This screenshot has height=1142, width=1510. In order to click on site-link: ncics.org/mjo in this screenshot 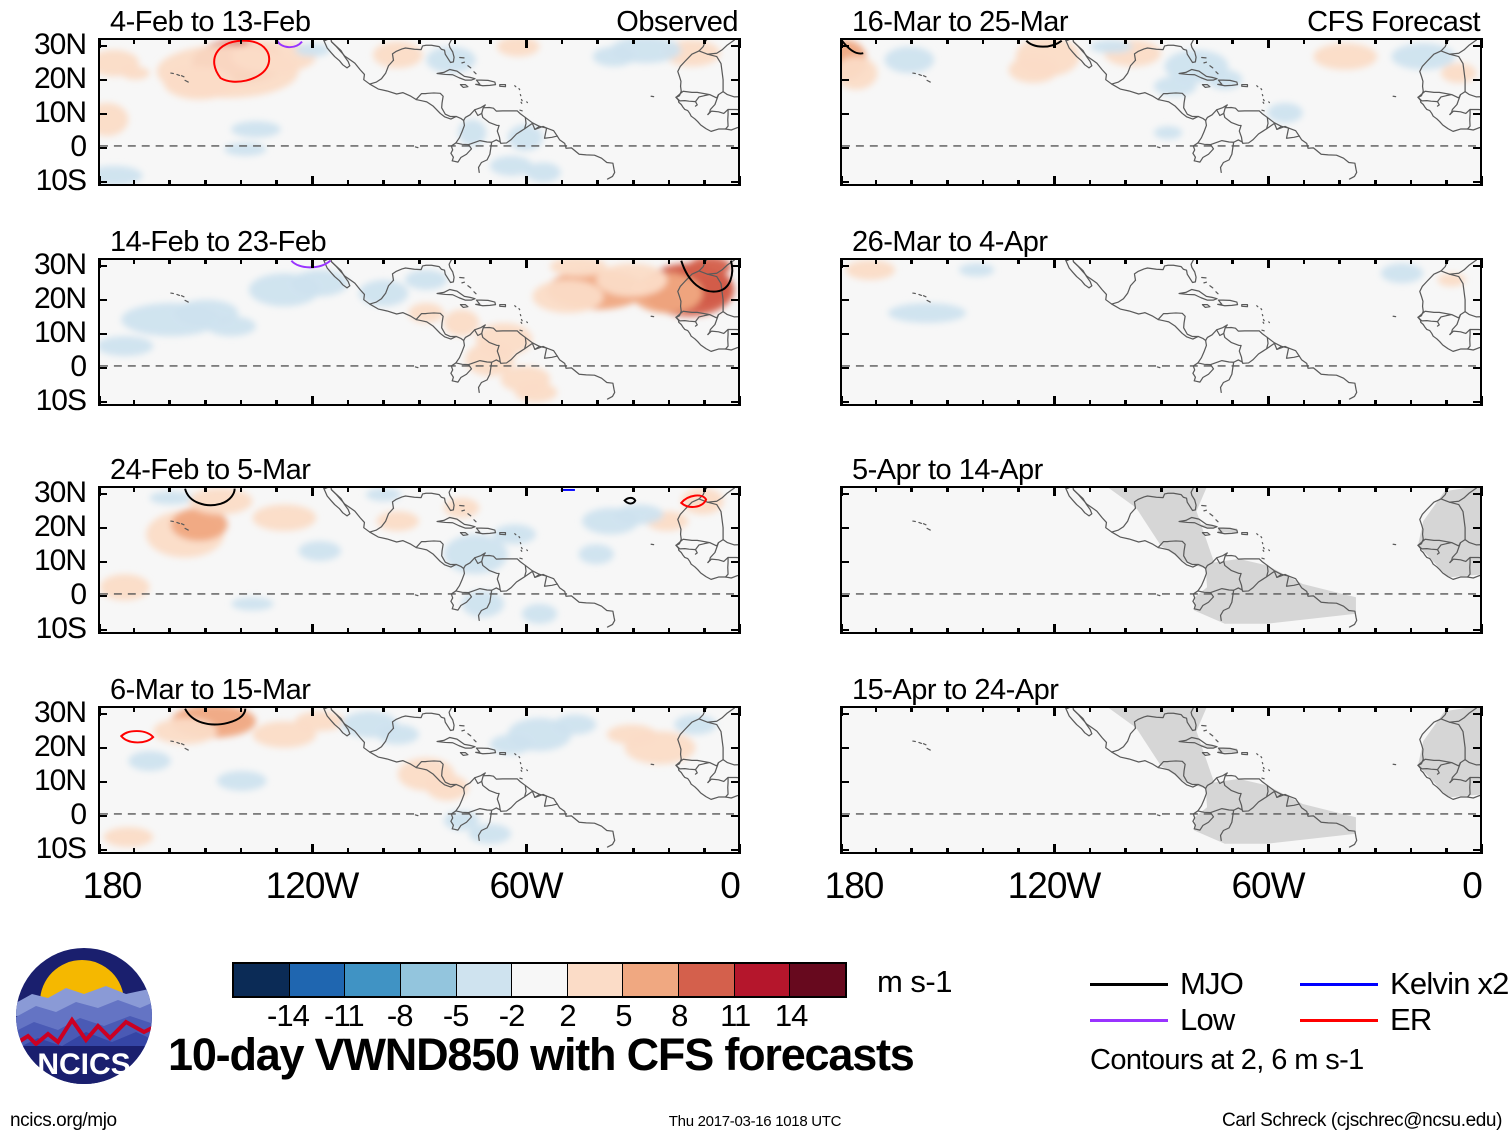, I will do `click(63, 1120)`.